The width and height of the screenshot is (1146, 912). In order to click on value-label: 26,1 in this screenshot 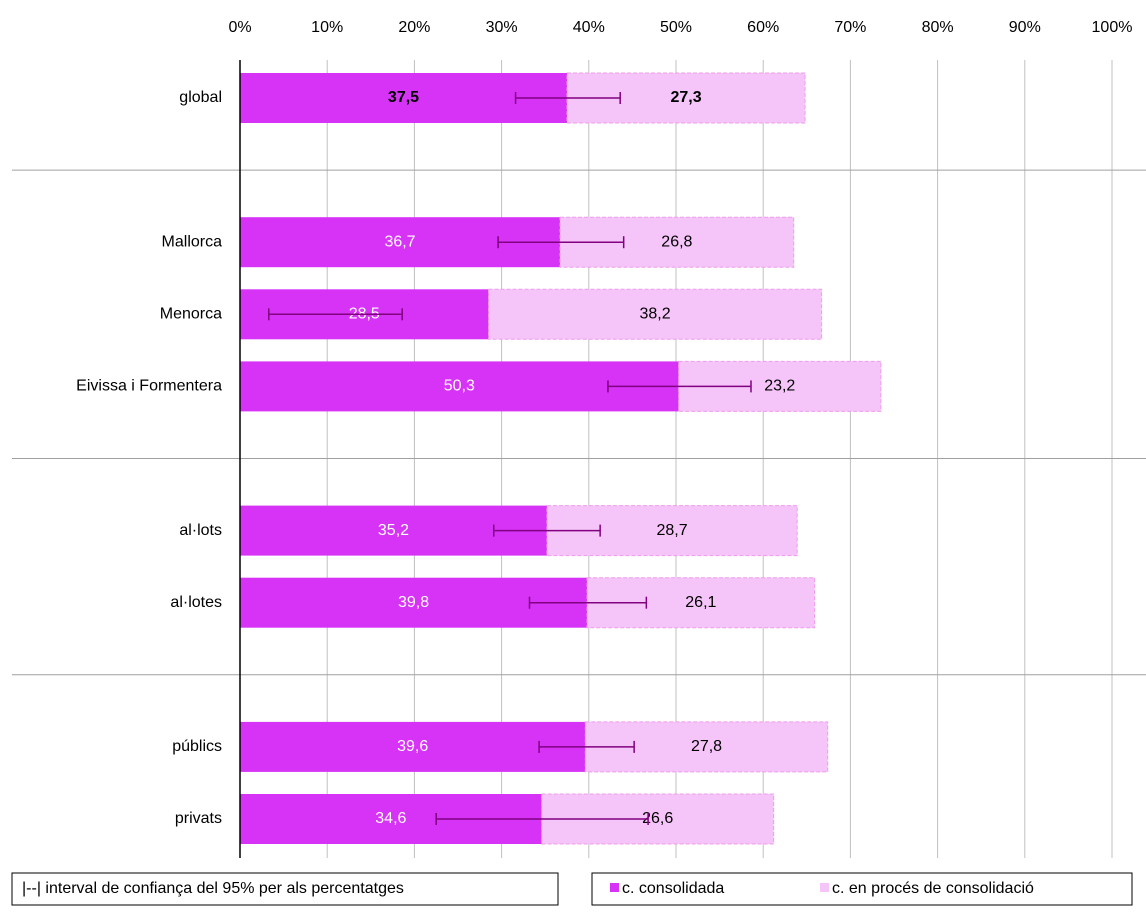, I will do `click(700, 602)`.